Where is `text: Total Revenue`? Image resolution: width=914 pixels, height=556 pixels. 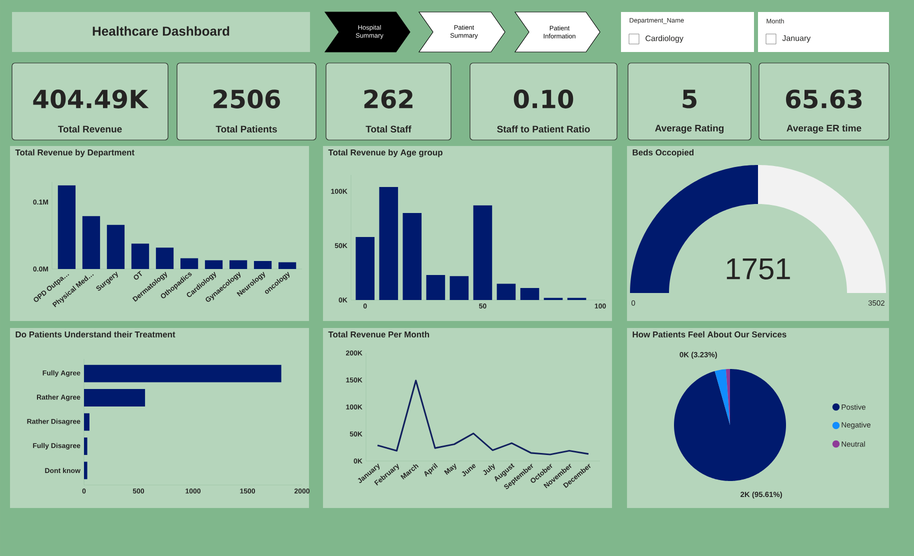 text: Total Revenue is located at coordinates (90, 129).